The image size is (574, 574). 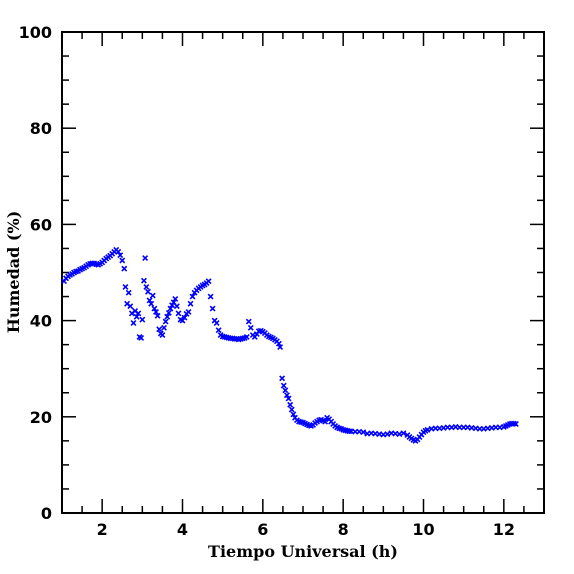 What do you see at coordinates (46, 513) in the screenshot?
I see `y-tick-label: 0` at bounding box center [46, 513].